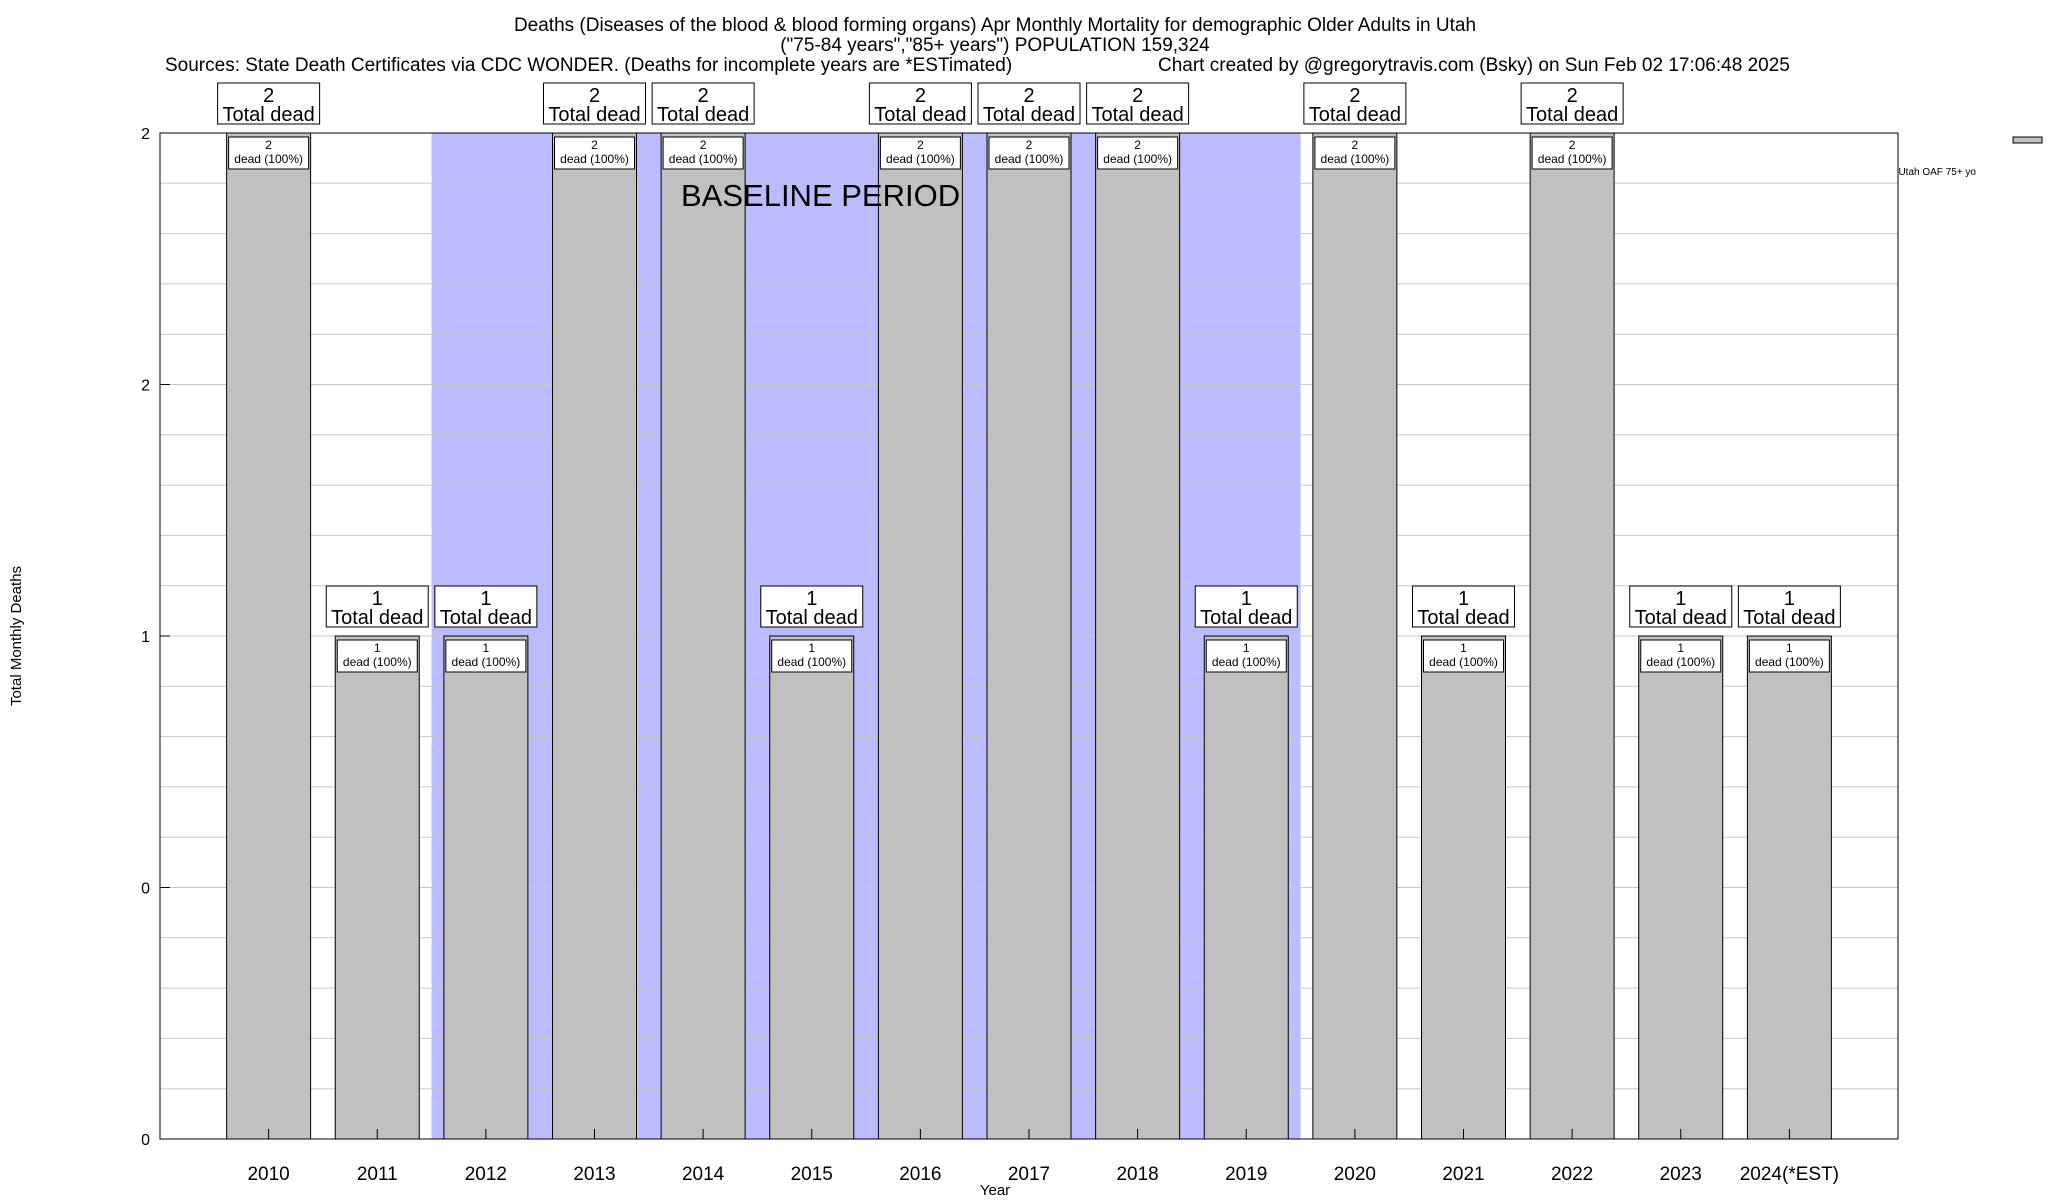 This screenshot has width=2048, height=1200. I want to click on x-tick-label: 2010, so click(268, 1174).